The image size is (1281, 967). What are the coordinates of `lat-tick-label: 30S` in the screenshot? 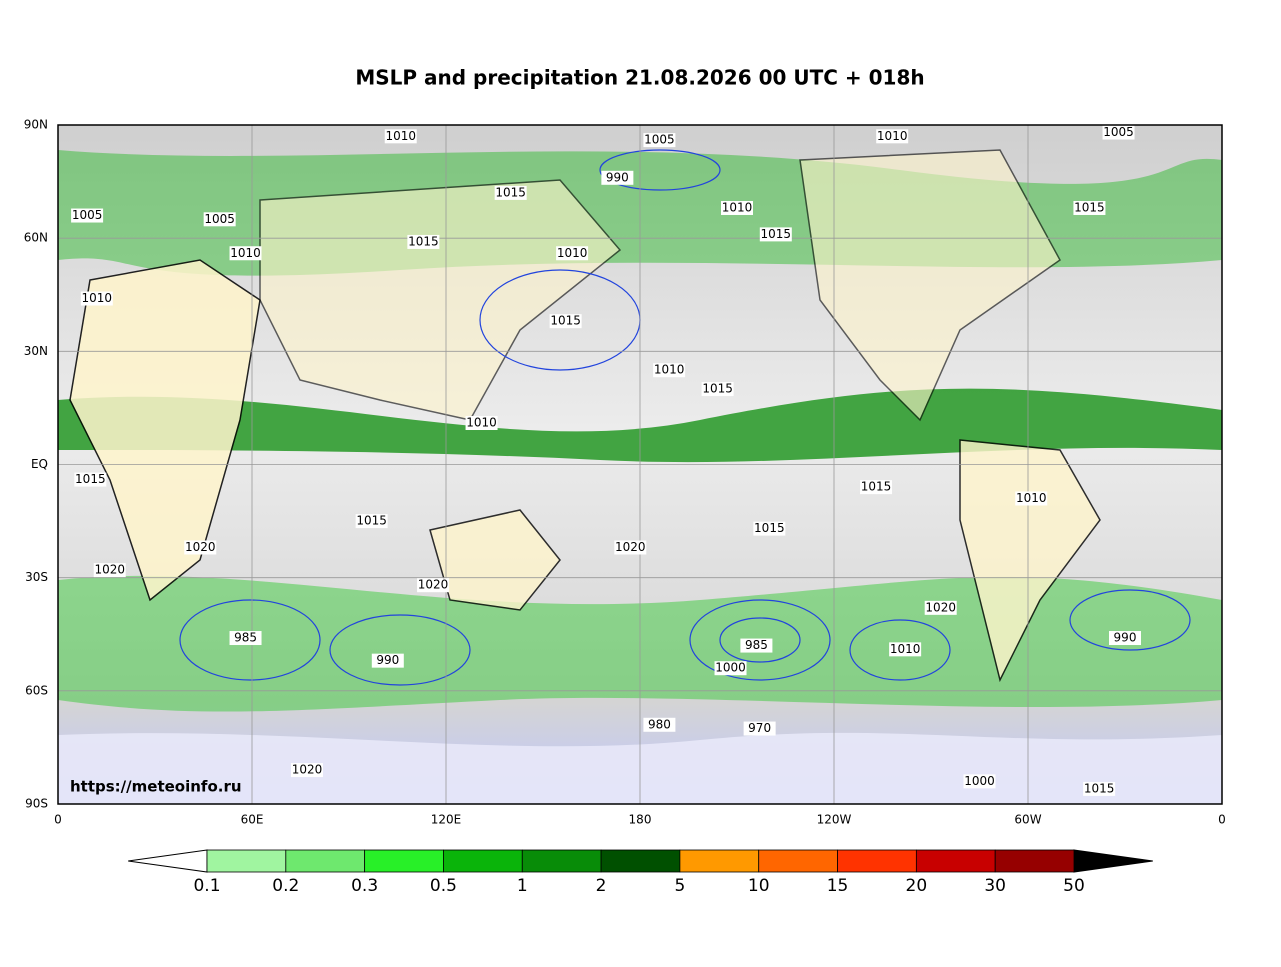 It's located at (36, 577).